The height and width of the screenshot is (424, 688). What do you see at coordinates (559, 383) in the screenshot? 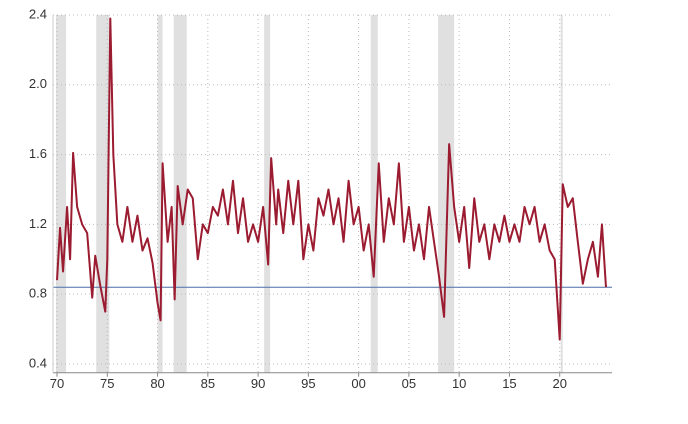
I see `x-tick-label: 20` at bounding box center [559, 383].